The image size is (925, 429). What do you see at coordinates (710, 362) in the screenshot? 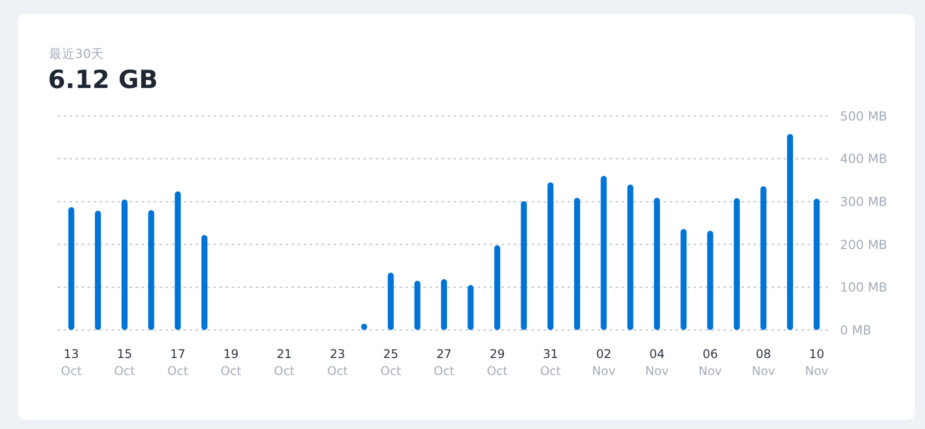
I see `x-tick-label: 06 Nov` at bounding box center [710, 362].